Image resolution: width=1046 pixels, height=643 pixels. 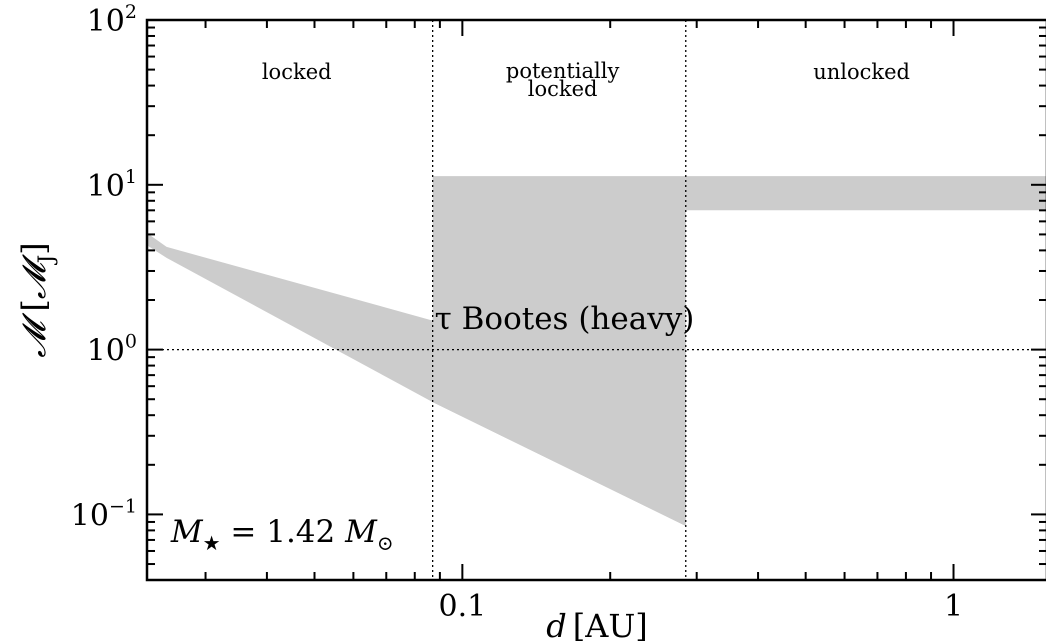 What do you see at coordinates (34, 310) in the screenshot?
I see `y-axis-unit-open: [` at bounding box center [34, 310].